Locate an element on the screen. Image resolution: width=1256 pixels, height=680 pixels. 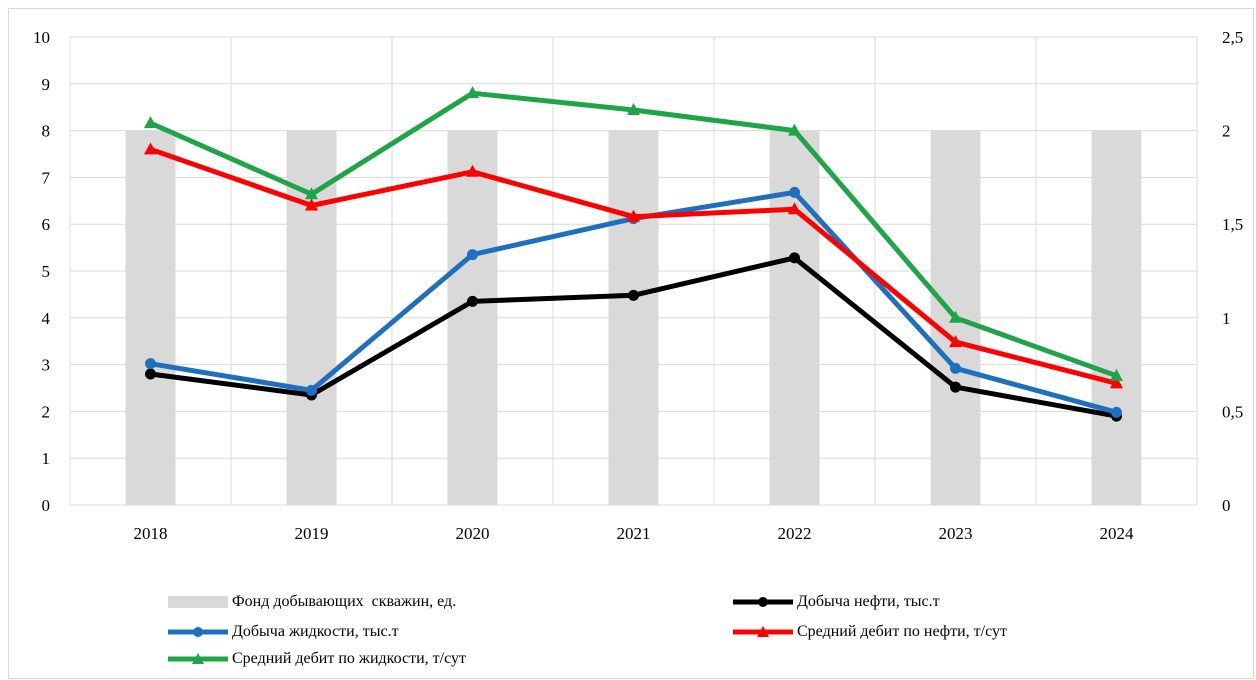
y-left-tick-label: 7 is located at coordinates (46, 177).